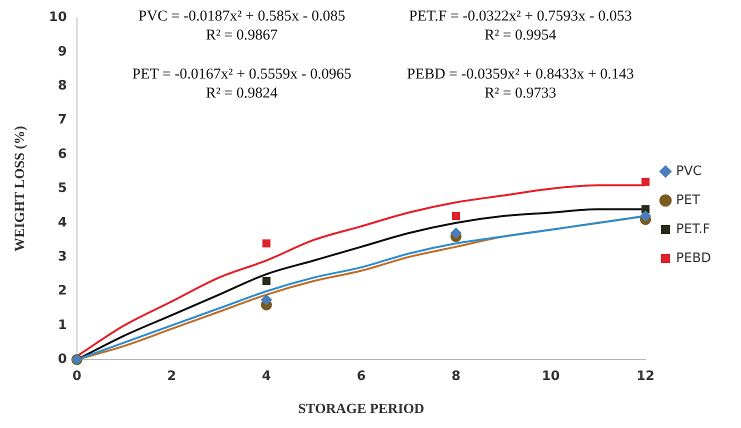 The image size is (741, 428). Describe the element at coordinates (20, 188) in the screenshot. I see `y-axis-title: WEIGHT LOSS (%)` at that location.